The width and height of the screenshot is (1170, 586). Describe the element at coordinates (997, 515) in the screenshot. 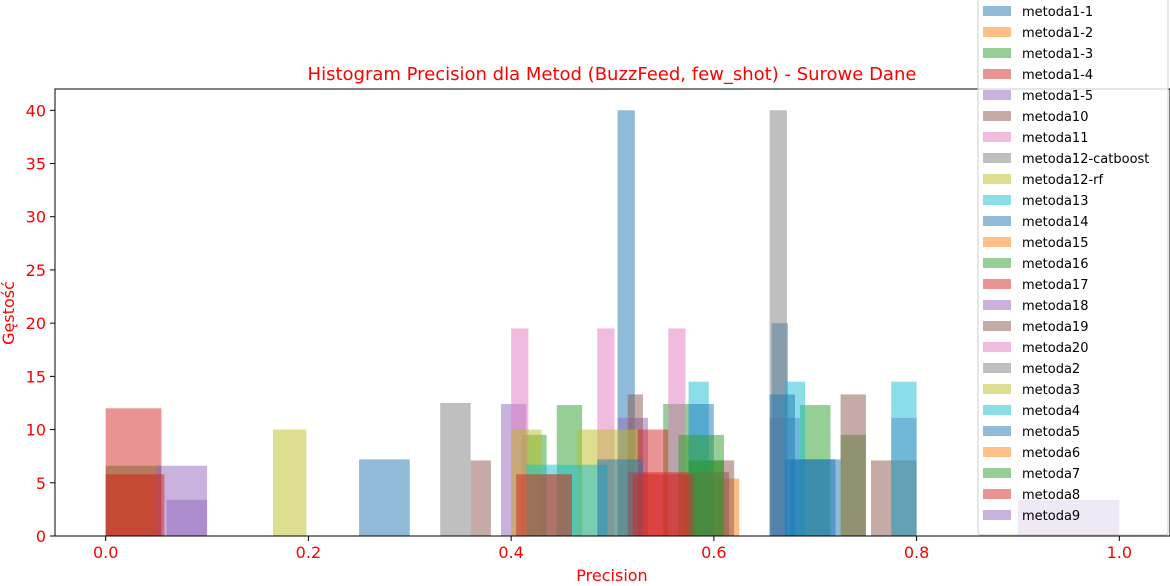

I see `legend-swatch-metoda9` at that location.